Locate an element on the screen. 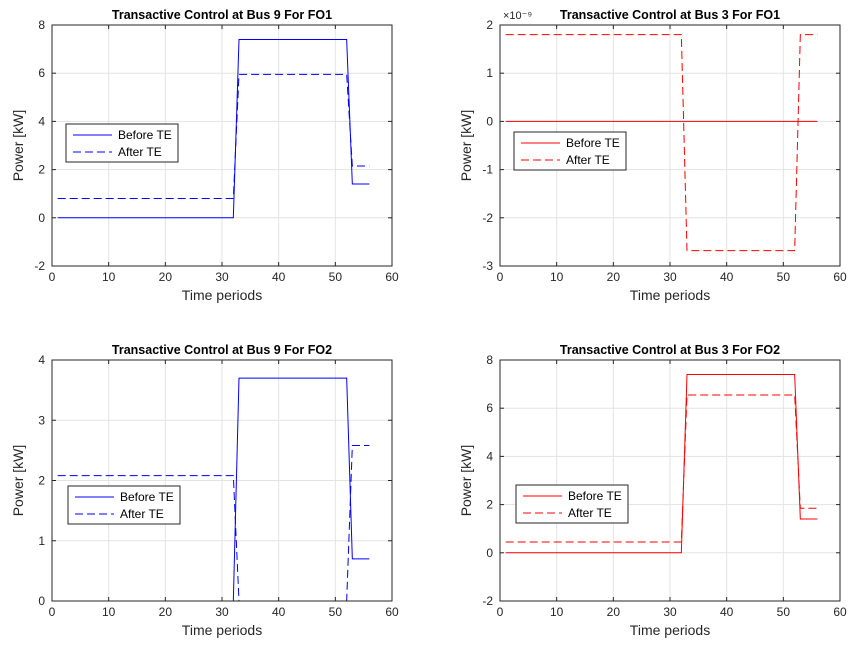 Image resolution: width=848 pixels, height=645 pixels. y-exponent-label: ×10⁻⁹ is located at coordinates (517, 16).